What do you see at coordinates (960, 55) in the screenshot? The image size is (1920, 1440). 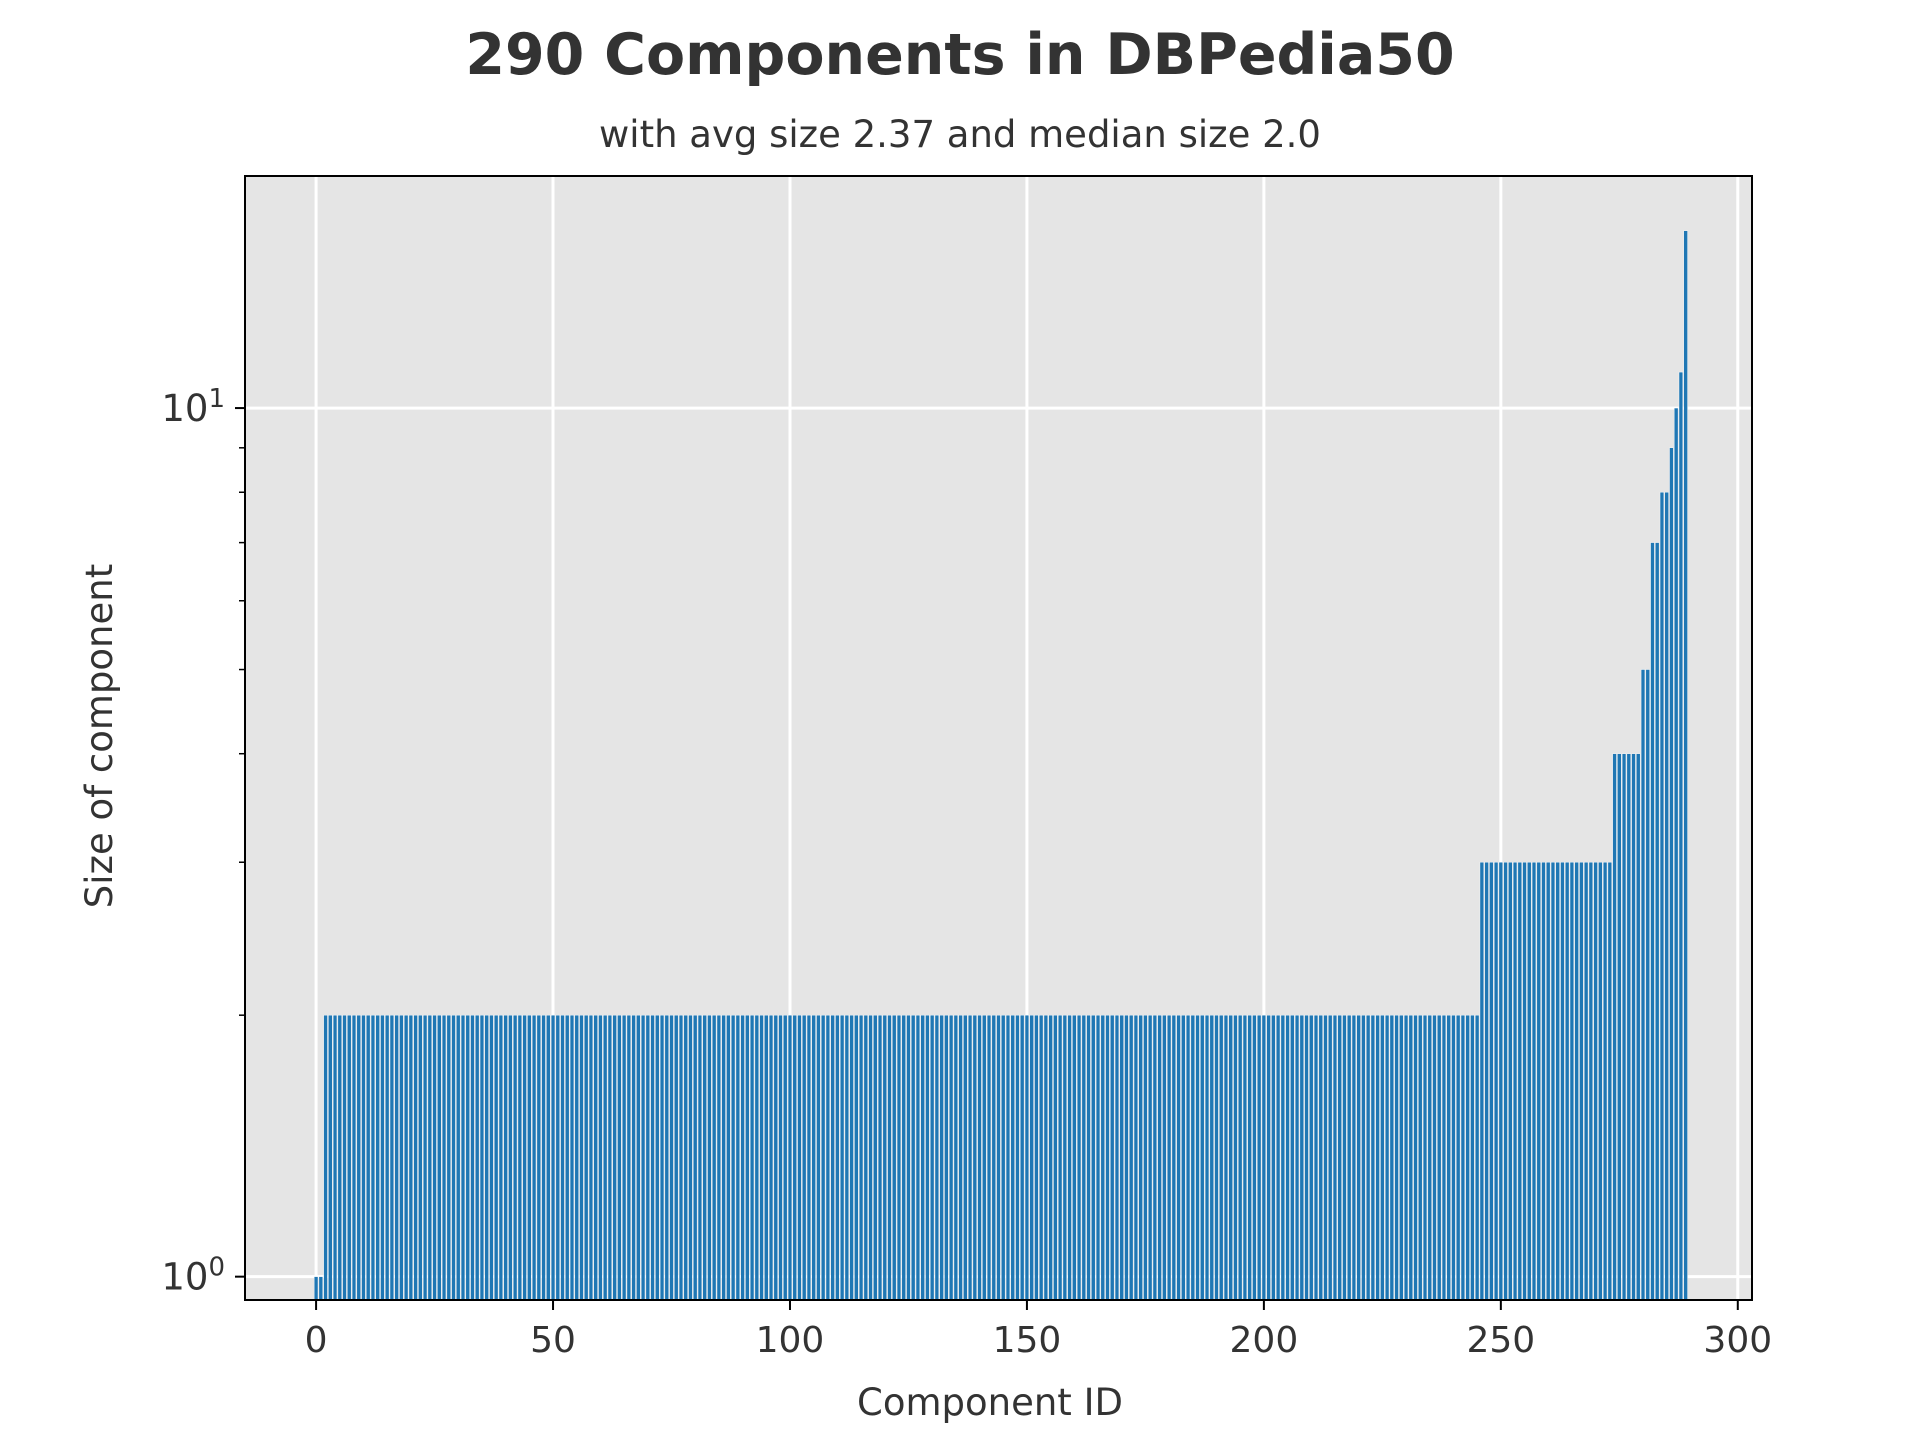 I see `chart-title: 290 Components in DBPedia50` at bounding box center [960, 55].